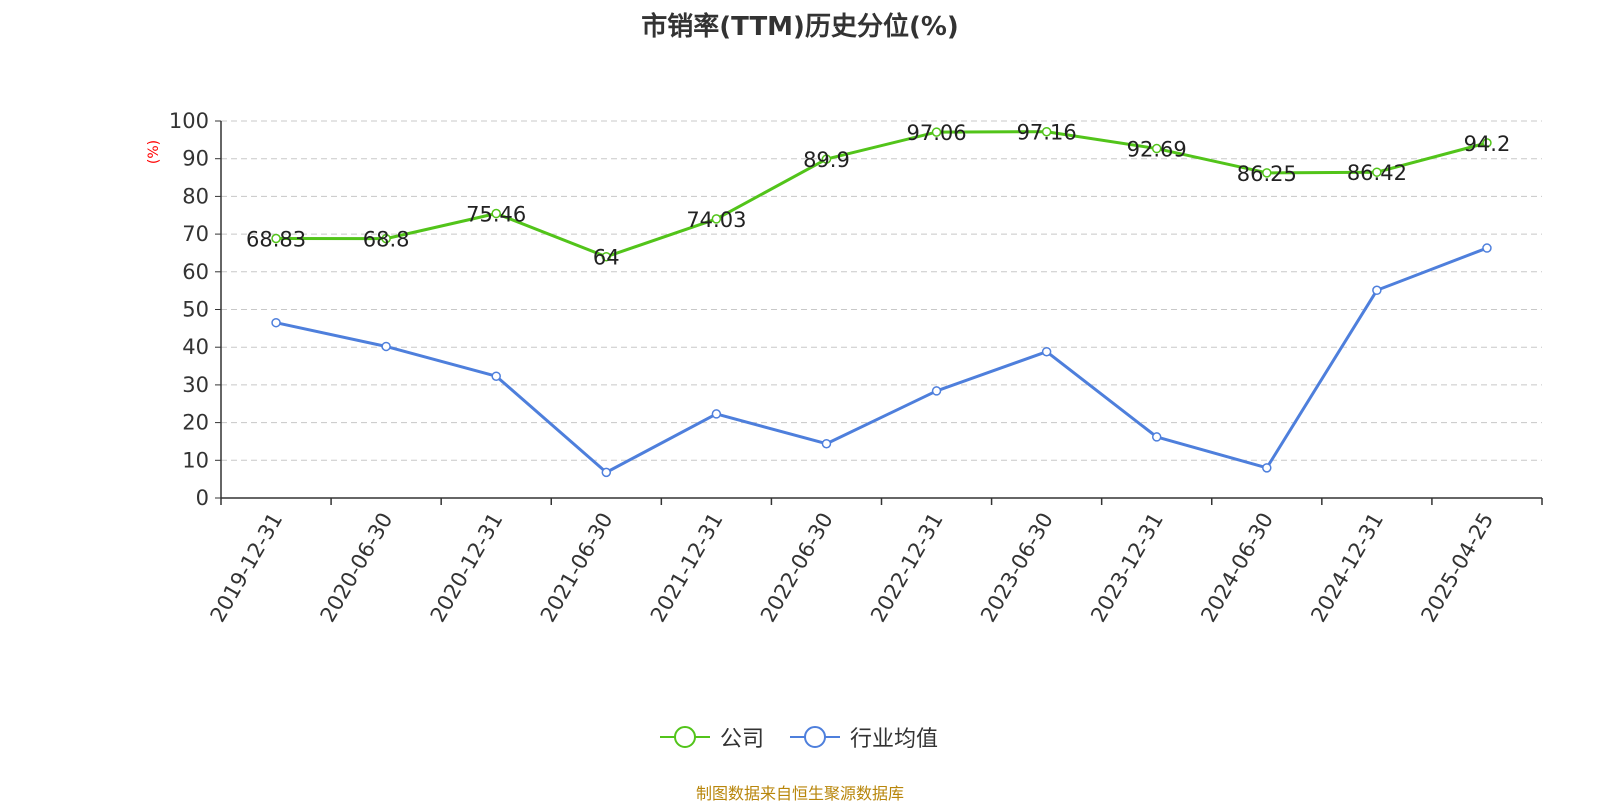 This screenshot has height=804, width=1600. What do you see at coordinates (195, 460) in the screenshot?
I see `y-tick-label-10: 10` at bounding box center [195, 460].